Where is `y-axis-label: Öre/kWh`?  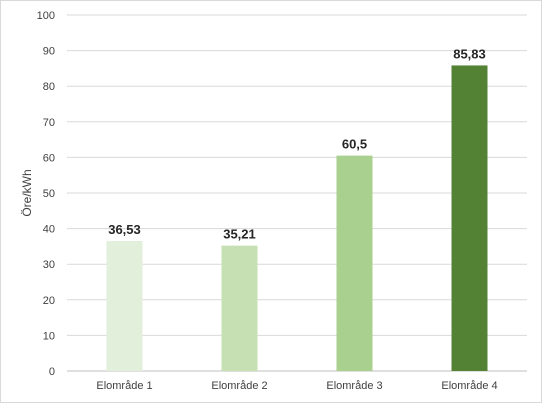 y-axis-label: Öre/kWh is located at coordinates (27, 192).